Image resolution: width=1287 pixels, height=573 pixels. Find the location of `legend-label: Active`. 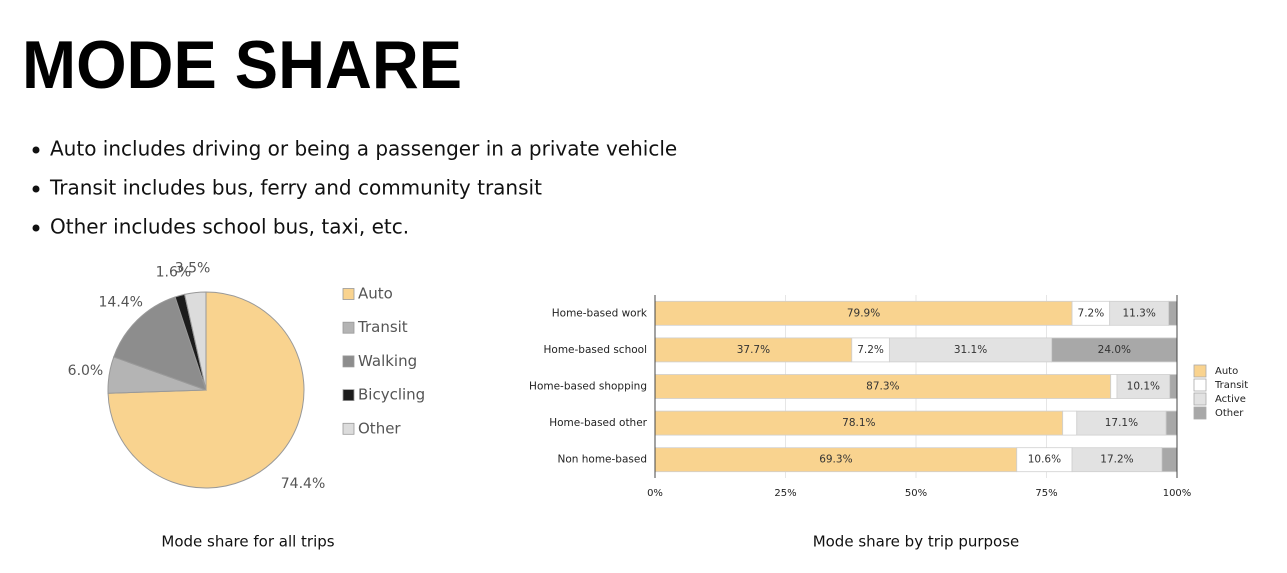

legend-label: Active is located at coordinates (1230, 399).